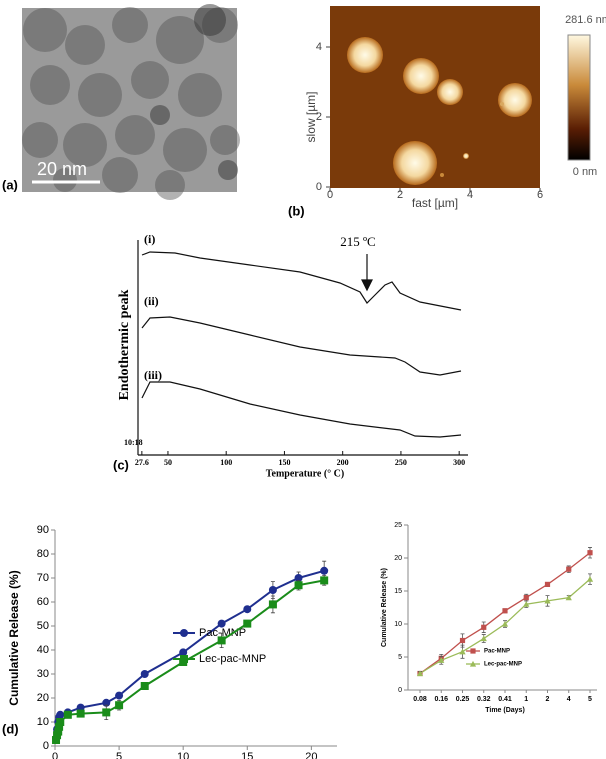 Image resolution: width=606 pixels, height=759 pixels. What do you see at coordinates (435, 203) in the screenshot?
I see `x-axis-label: fast [µm]` at bounding box center [435, 203].